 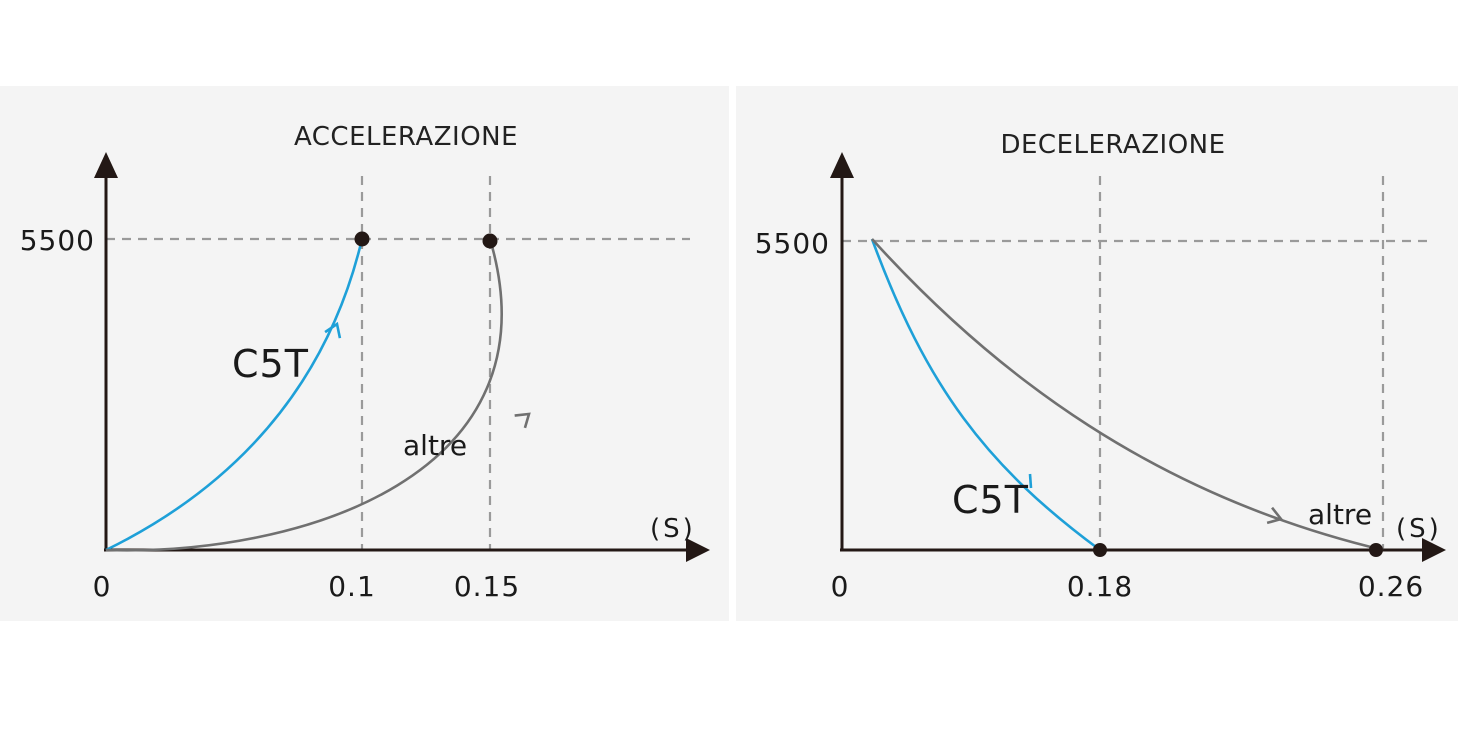 I want to click on x-tick-label: 0.15, so click(x=487, y=586).